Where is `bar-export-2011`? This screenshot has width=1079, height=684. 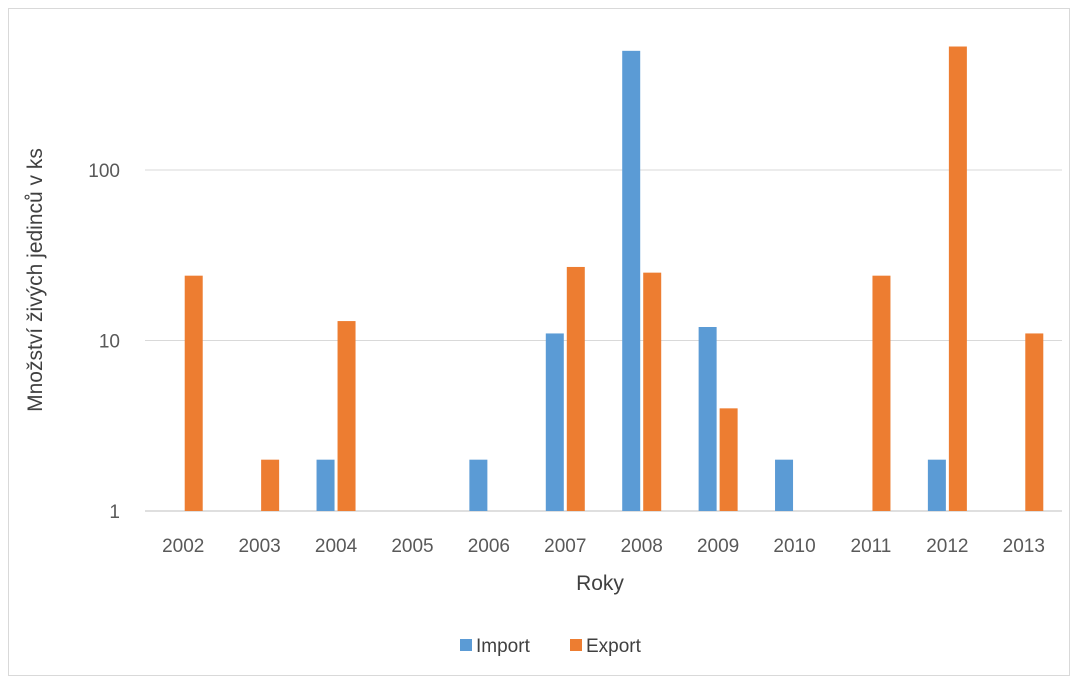
bar-export-2011 is located at coordinates (881, 393).